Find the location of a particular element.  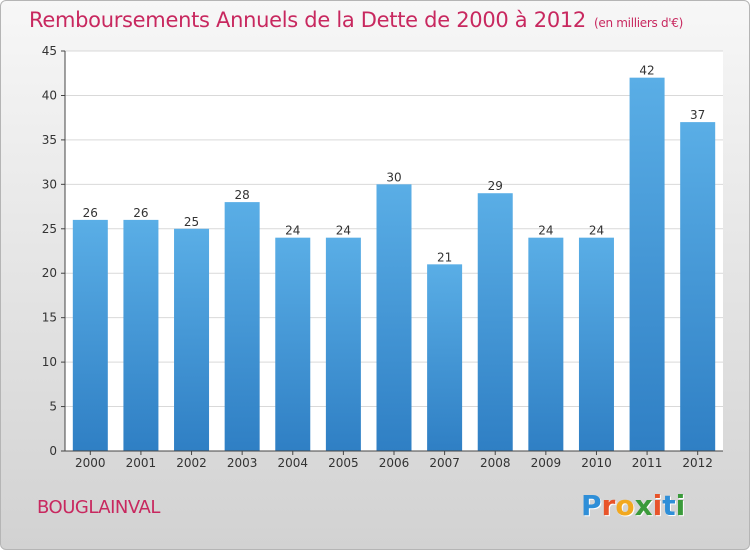

logo-letter: x is located at coordinates (643, 505).